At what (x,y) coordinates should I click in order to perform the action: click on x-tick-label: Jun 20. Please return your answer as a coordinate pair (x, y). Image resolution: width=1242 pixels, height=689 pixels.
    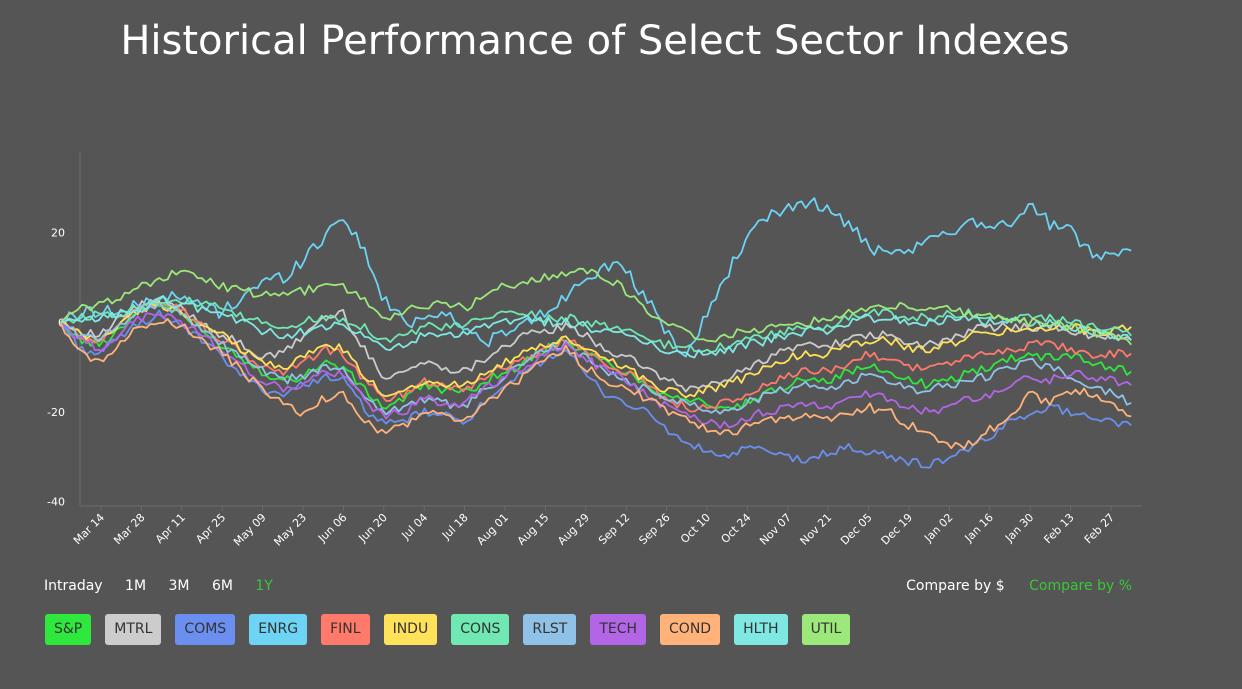
    Looking at the image, I should click on (372, 528).